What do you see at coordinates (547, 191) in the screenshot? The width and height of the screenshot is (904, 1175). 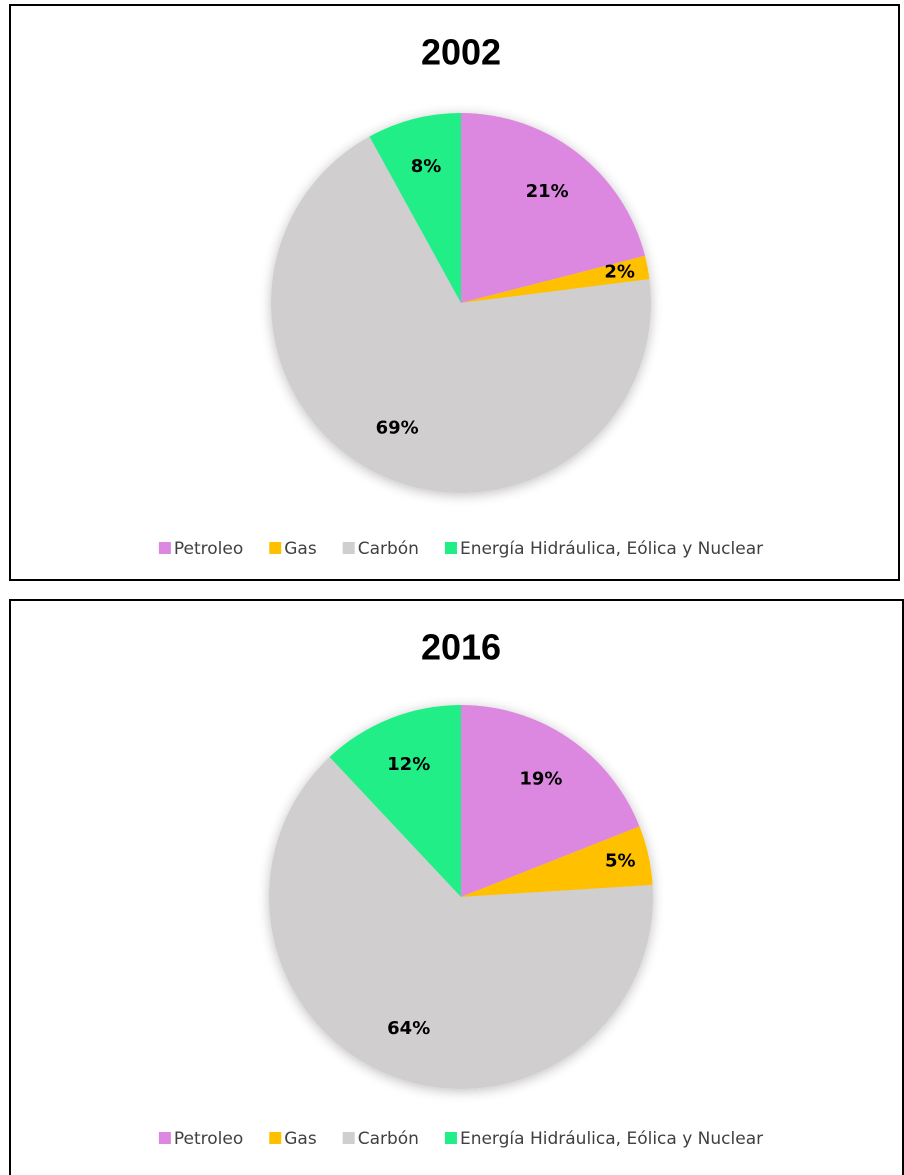 I see `data-label: 21%` at bounding box center [547, 191].